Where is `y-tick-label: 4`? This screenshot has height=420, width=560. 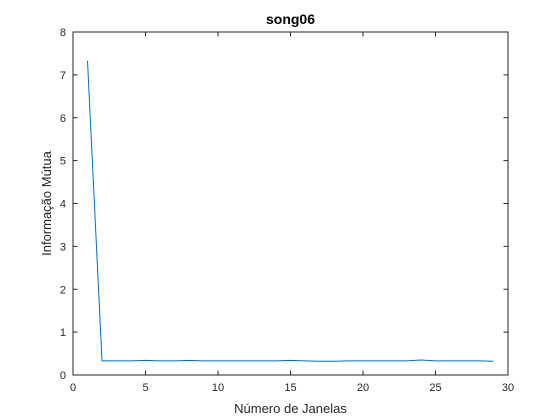
y-tick-label: 4 is located at coordinates (63, 205).